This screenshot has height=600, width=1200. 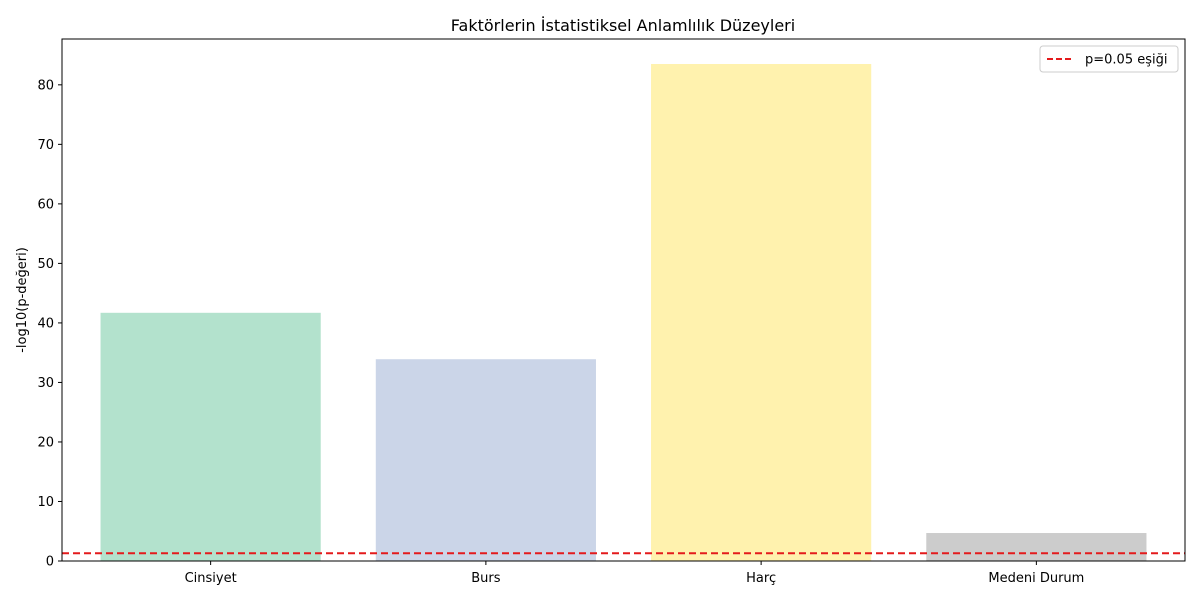 I want to click on bar-medeni-durum, so click(x=1036, y=547).